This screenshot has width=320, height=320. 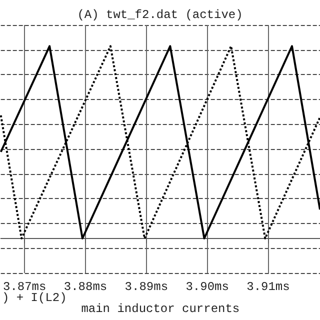 What do you see at coordinates (268, 287) in the screenshot?
I see `x-tick-label: 3.91ms` at bounding box center [268, 287].